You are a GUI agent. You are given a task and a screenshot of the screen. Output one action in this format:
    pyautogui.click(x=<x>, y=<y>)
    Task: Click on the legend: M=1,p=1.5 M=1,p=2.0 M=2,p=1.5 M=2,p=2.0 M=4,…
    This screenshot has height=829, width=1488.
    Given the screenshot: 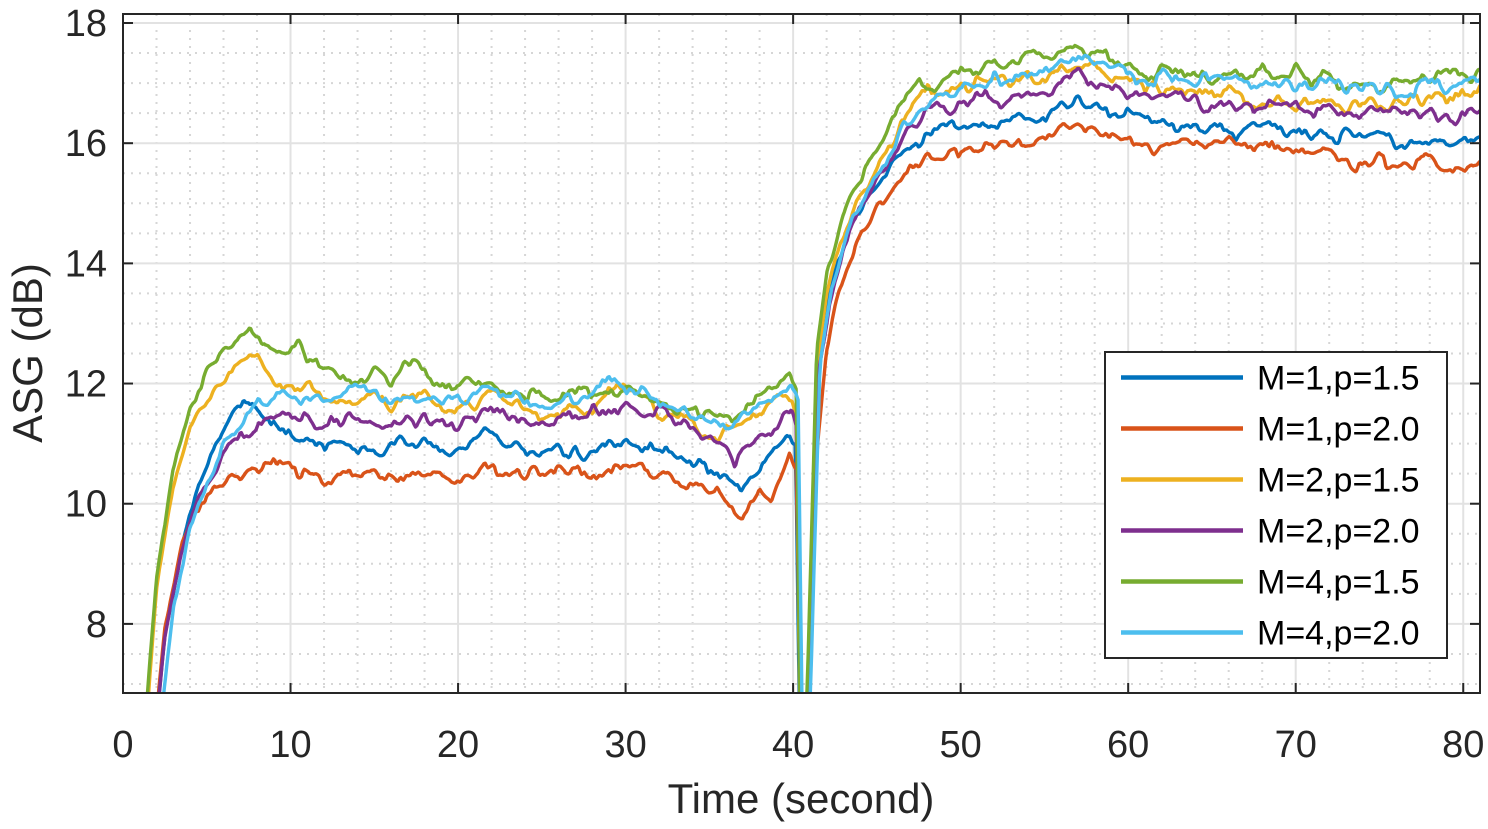 What is the action you would take?
    pyautogui.click(x=1276, y=505)
    